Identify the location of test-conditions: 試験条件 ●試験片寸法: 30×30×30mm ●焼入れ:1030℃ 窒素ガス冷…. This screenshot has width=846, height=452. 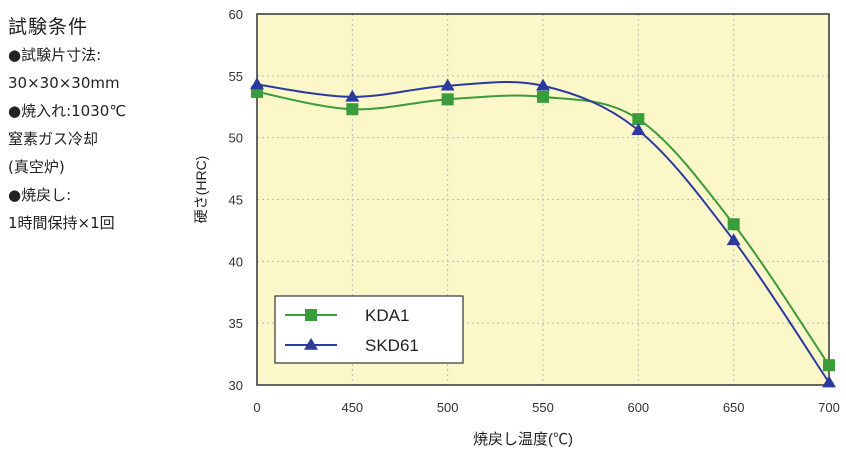
(118, 128).